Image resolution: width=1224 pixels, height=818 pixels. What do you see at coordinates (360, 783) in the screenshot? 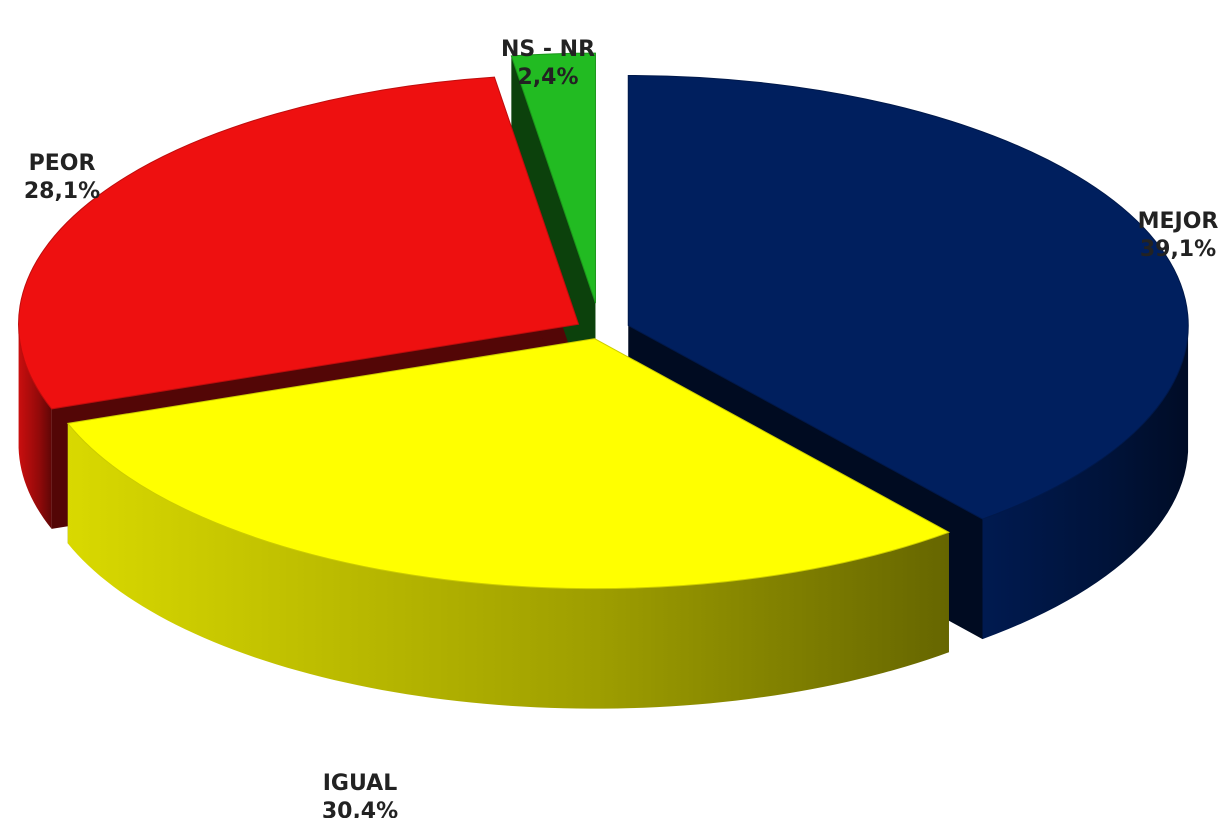
I see `slice-label: IGUAL` at bounding box center [360, 783].